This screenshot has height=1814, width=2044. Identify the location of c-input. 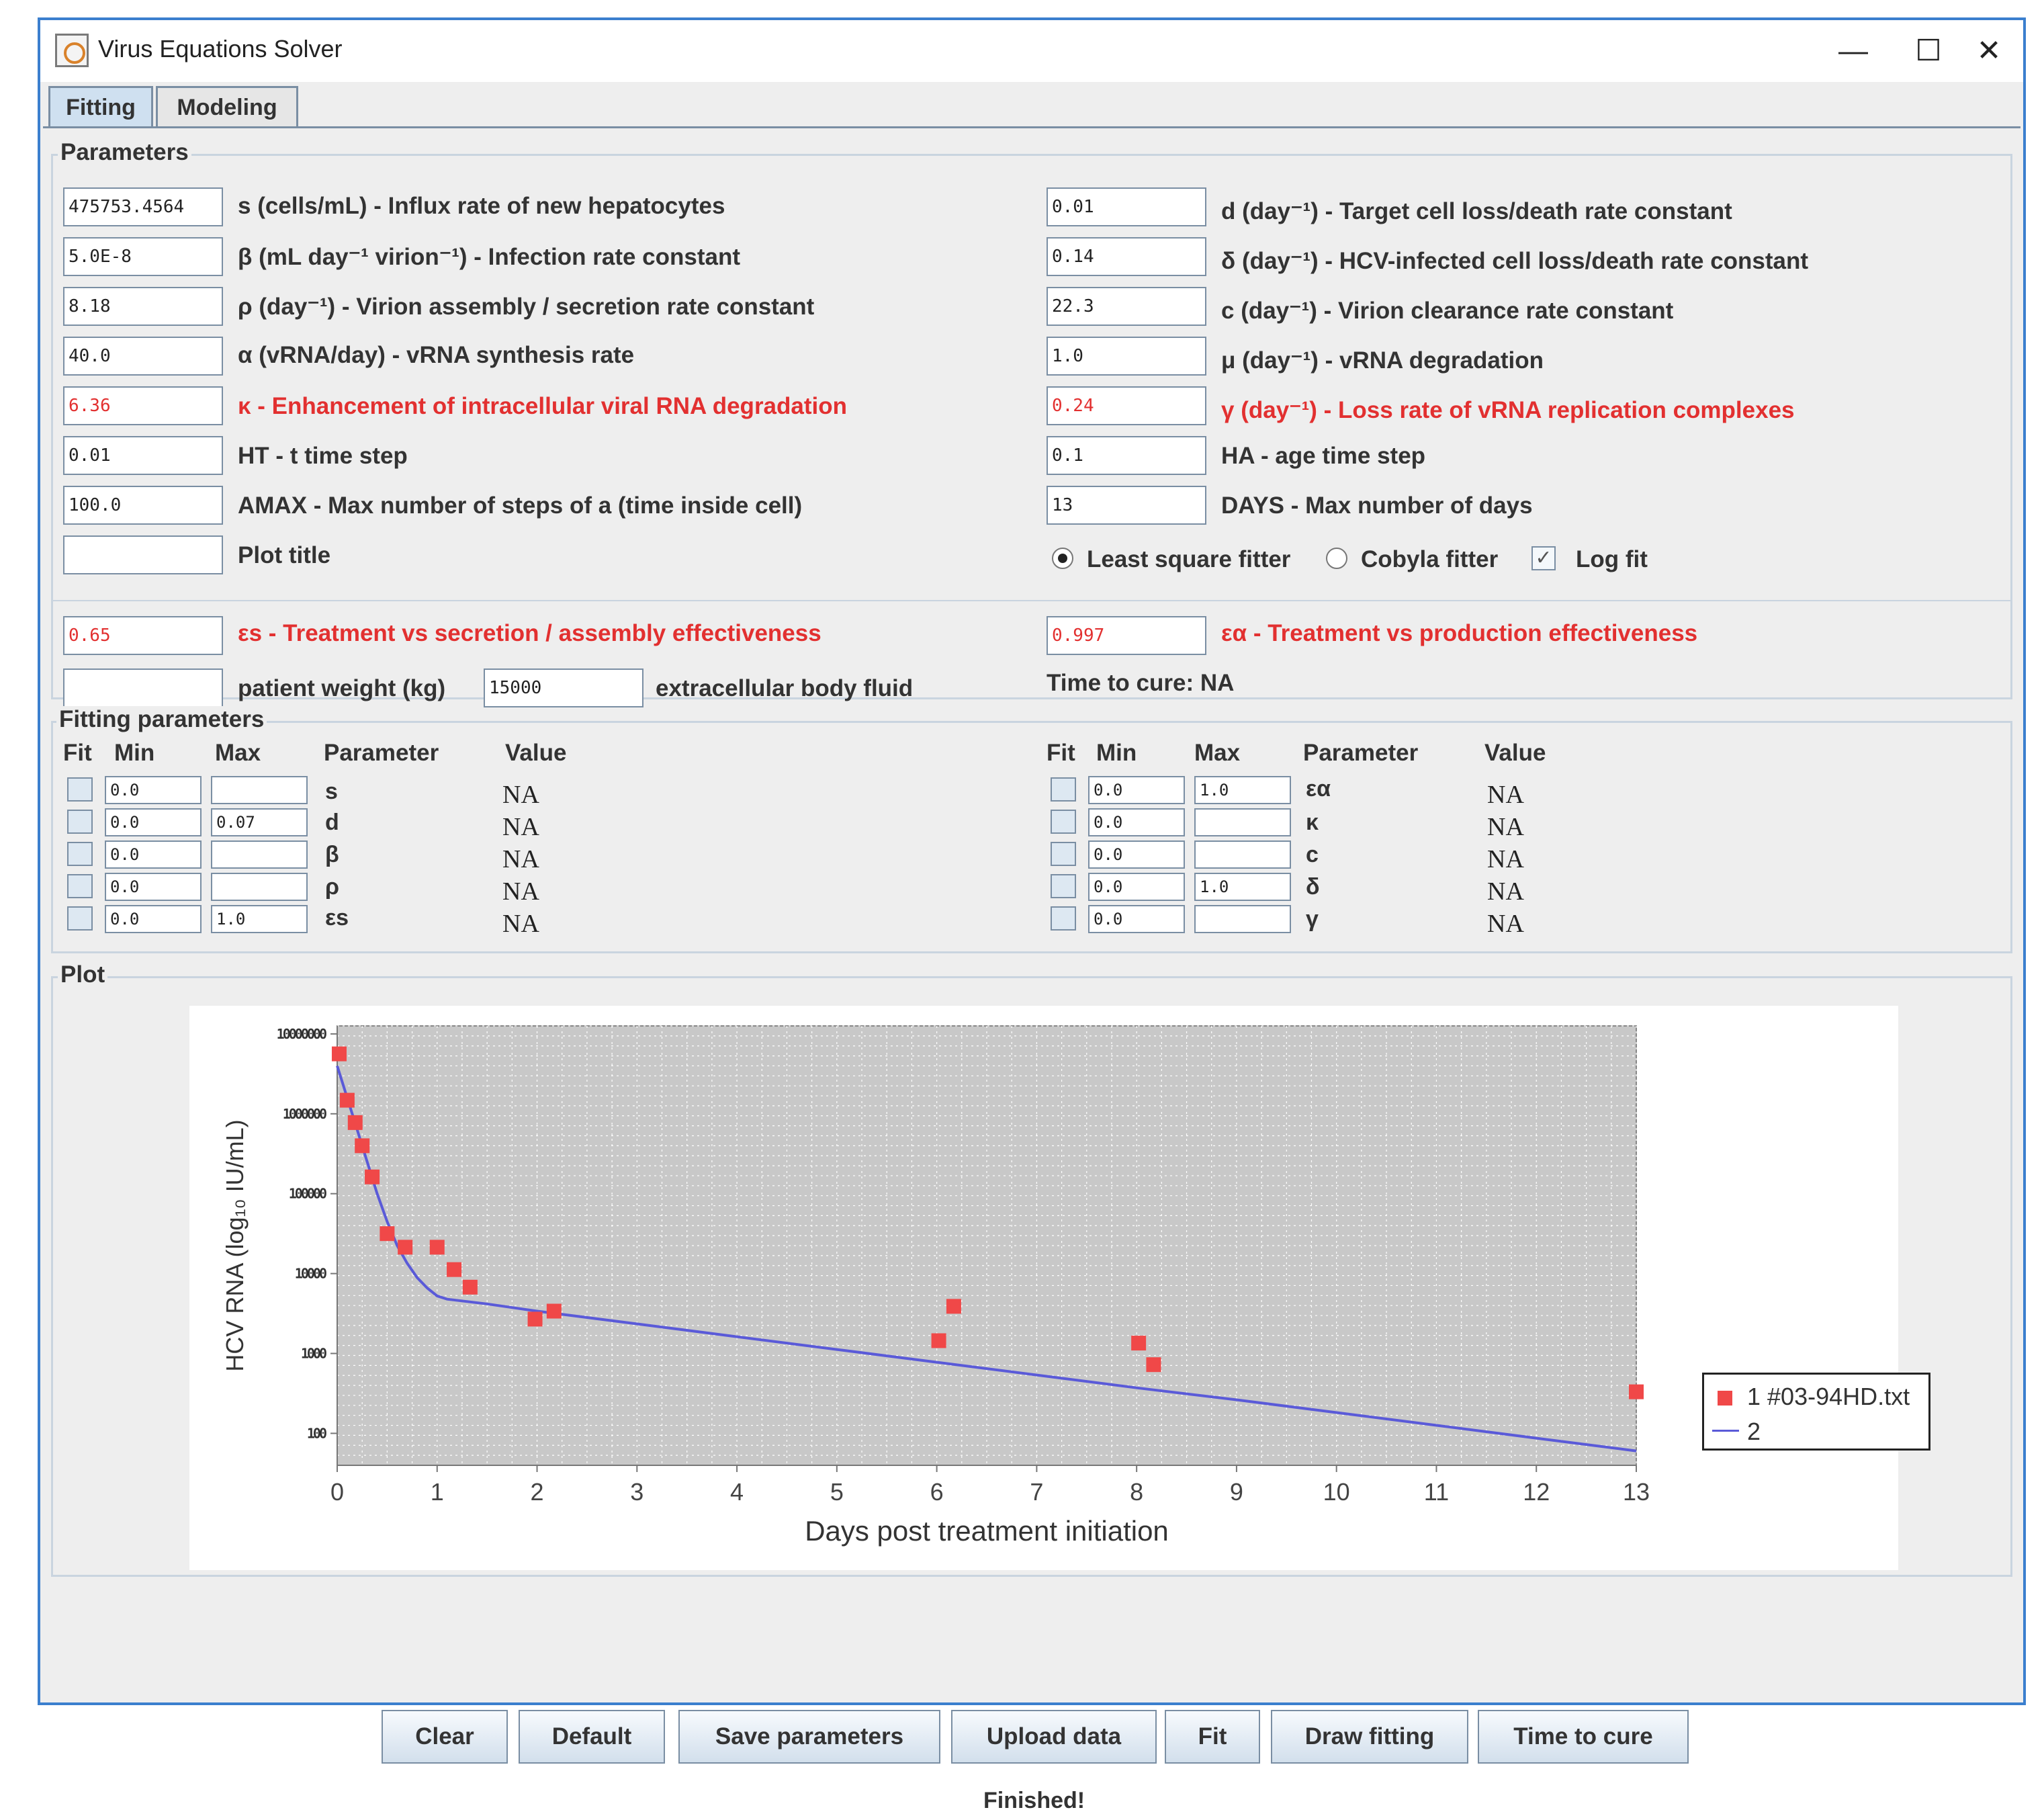
(1126, 306).